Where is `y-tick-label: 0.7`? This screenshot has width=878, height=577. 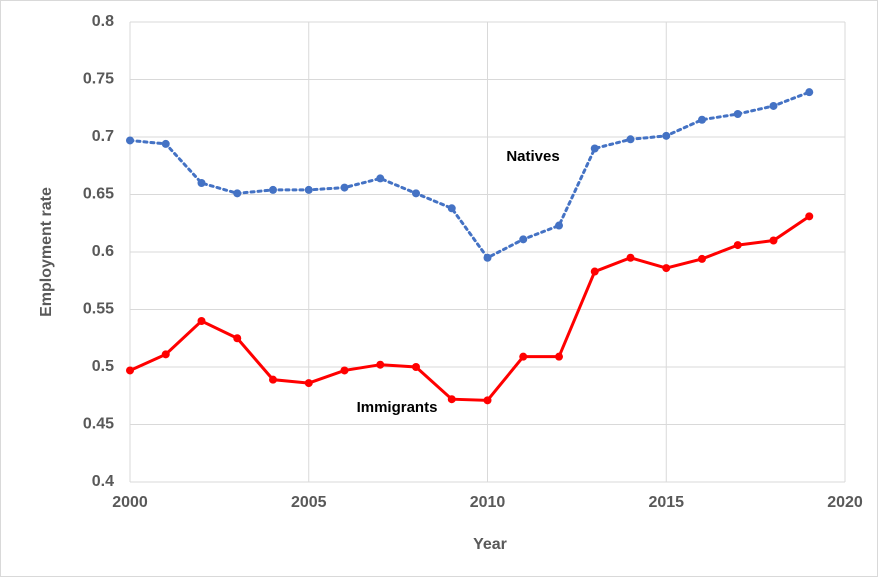
y-tick-label: 0.7 is located at coordinates (103, 136).